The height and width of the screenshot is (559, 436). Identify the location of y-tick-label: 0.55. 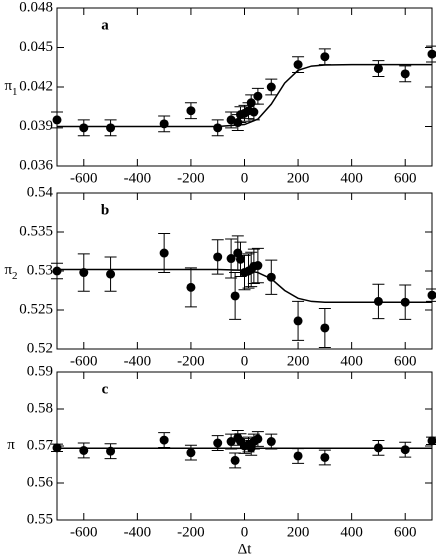
(40, 519).